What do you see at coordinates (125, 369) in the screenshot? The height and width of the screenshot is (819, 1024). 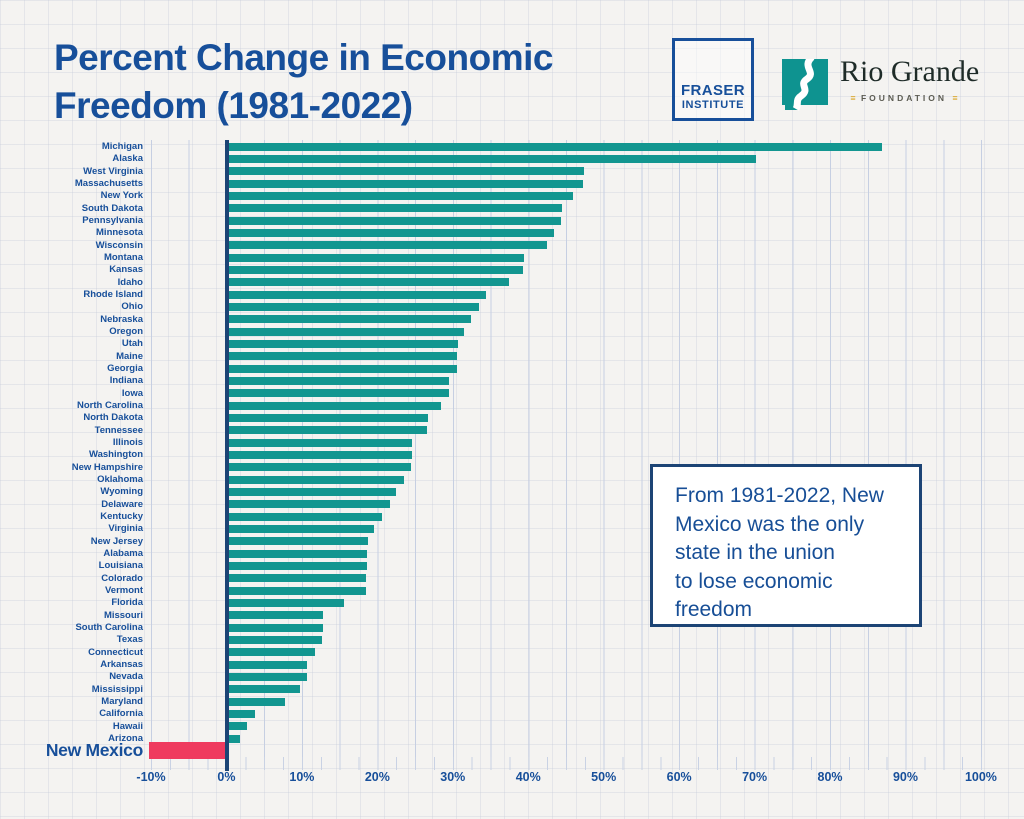 I see `state-label: Georgia` at bounding box center [125, 369].